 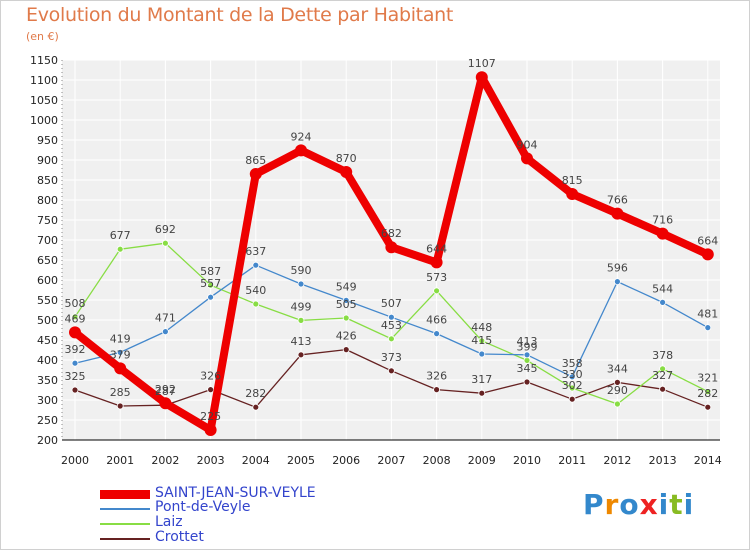 What do you see at coordinates (165, 389) in the screenshot?
I see `data-label: 292` at bounding box center [165, 389].